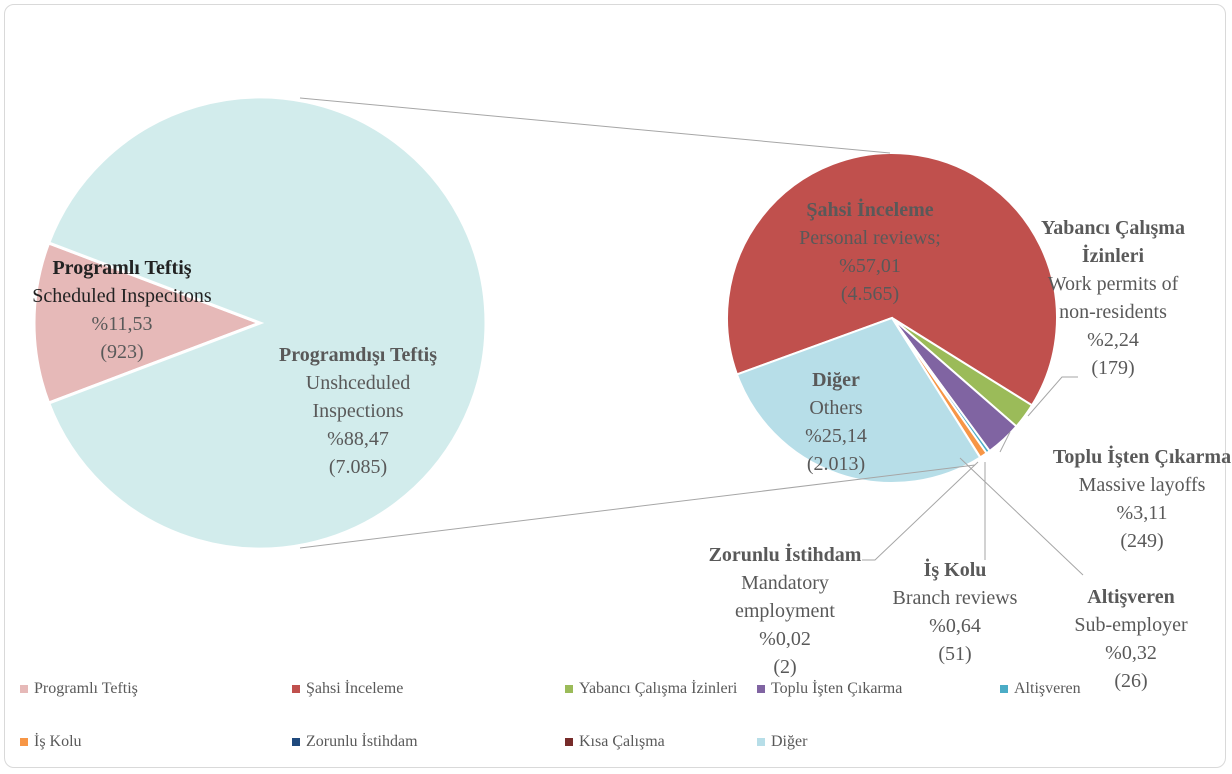 Image resolution: width=1232 pixels, height=774 pixels. Describe the element at coordinates (58, 741) in the screenshot. I see `legend-label: İş Kolu` at that location.